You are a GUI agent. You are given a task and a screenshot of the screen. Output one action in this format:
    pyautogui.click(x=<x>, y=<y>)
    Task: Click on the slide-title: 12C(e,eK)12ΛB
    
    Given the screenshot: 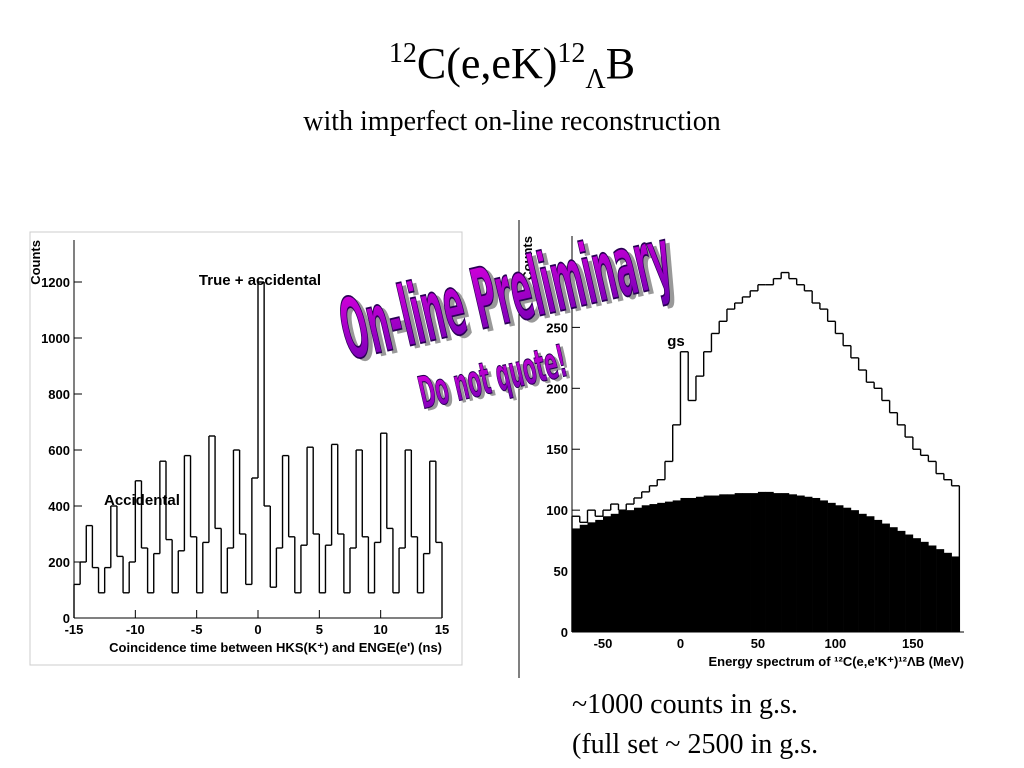 What is the action you would take?
    pyautogui.click(x=512, y=66)
    